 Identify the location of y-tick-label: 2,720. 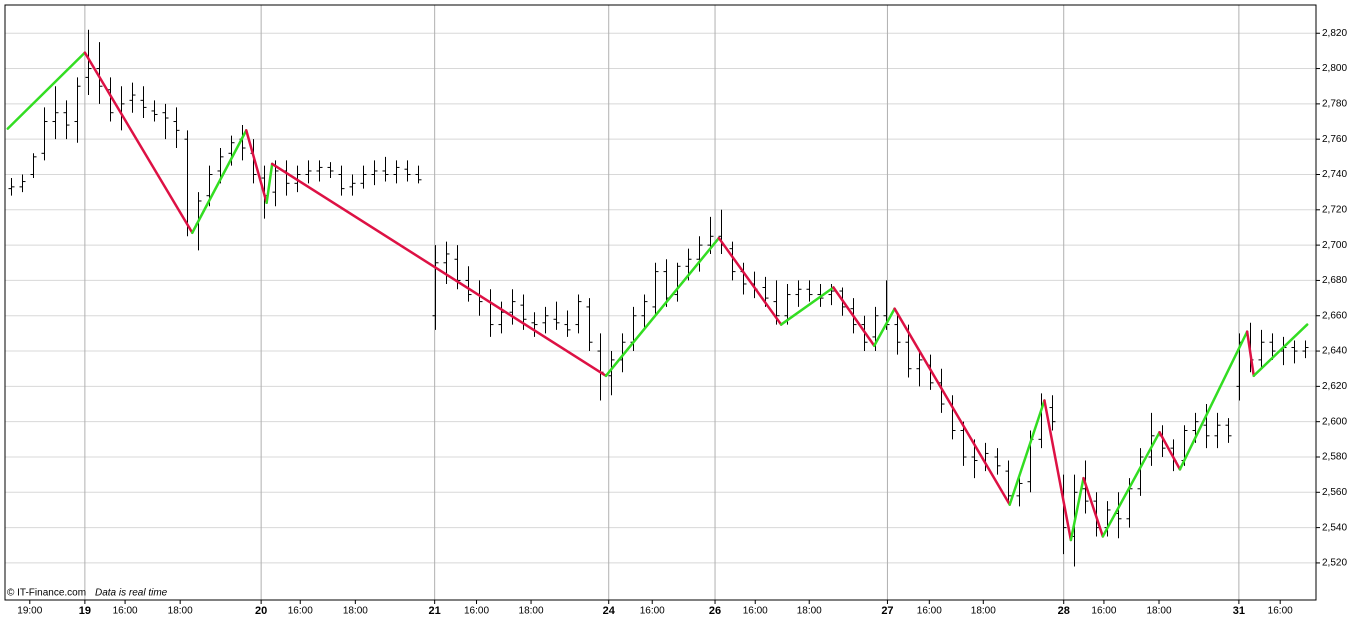
(1334, 209).